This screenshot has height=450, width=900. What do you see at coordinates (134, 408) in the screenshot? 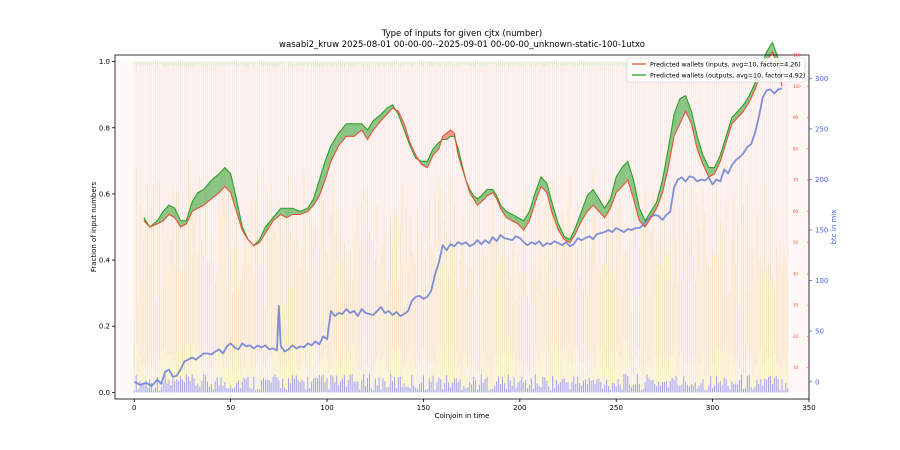
I see `x-tick-label: 0` at bounding box center [134, 408].